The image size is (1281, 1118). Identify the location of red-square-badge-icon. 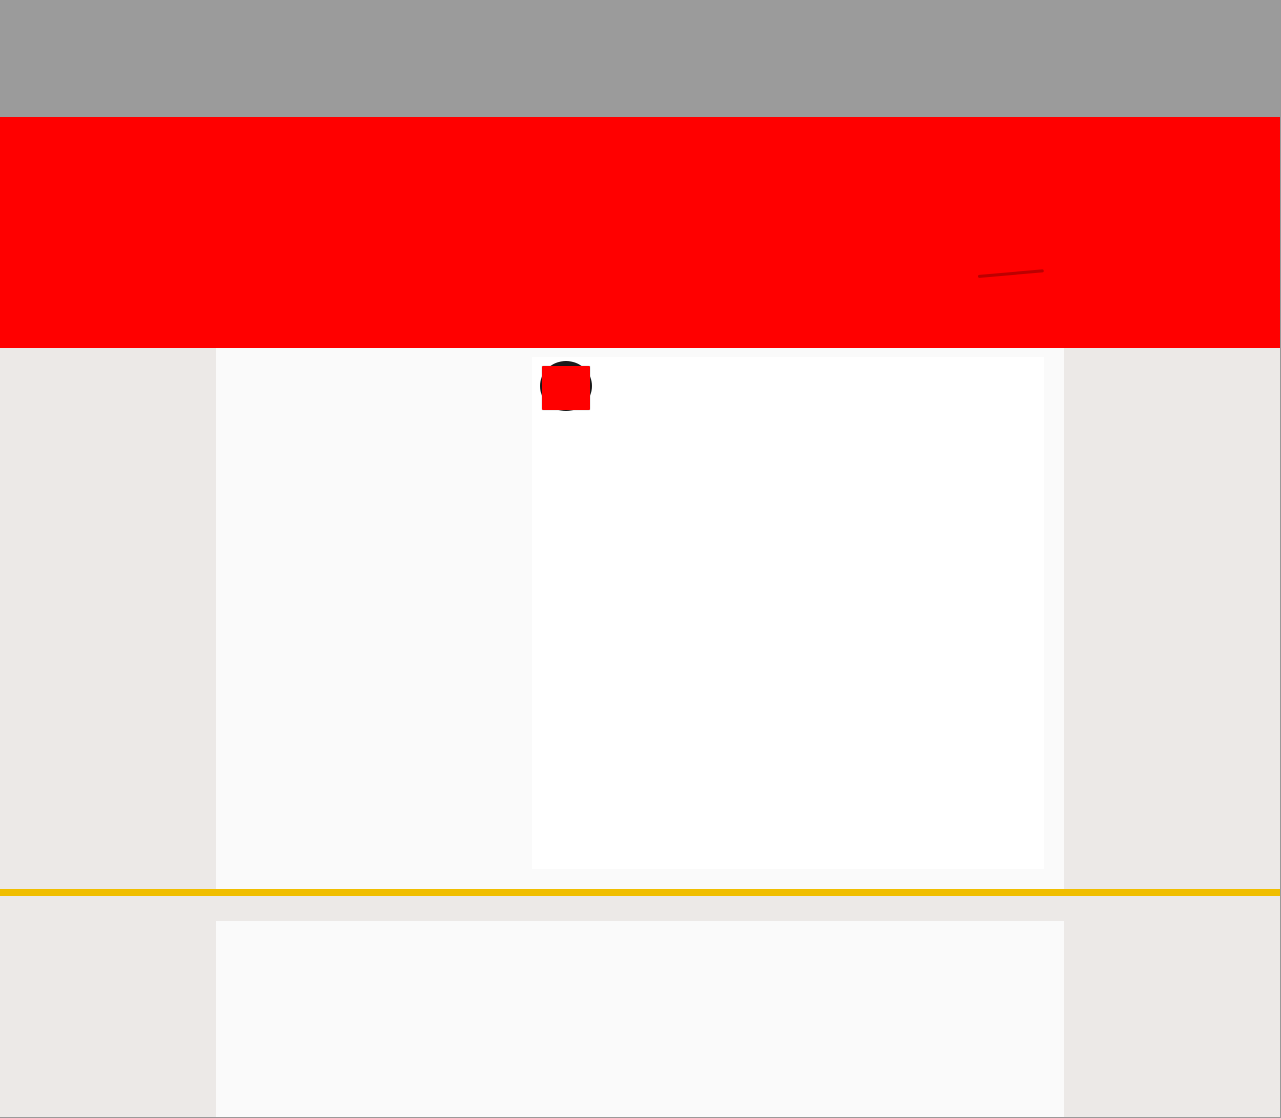
(566, 388).